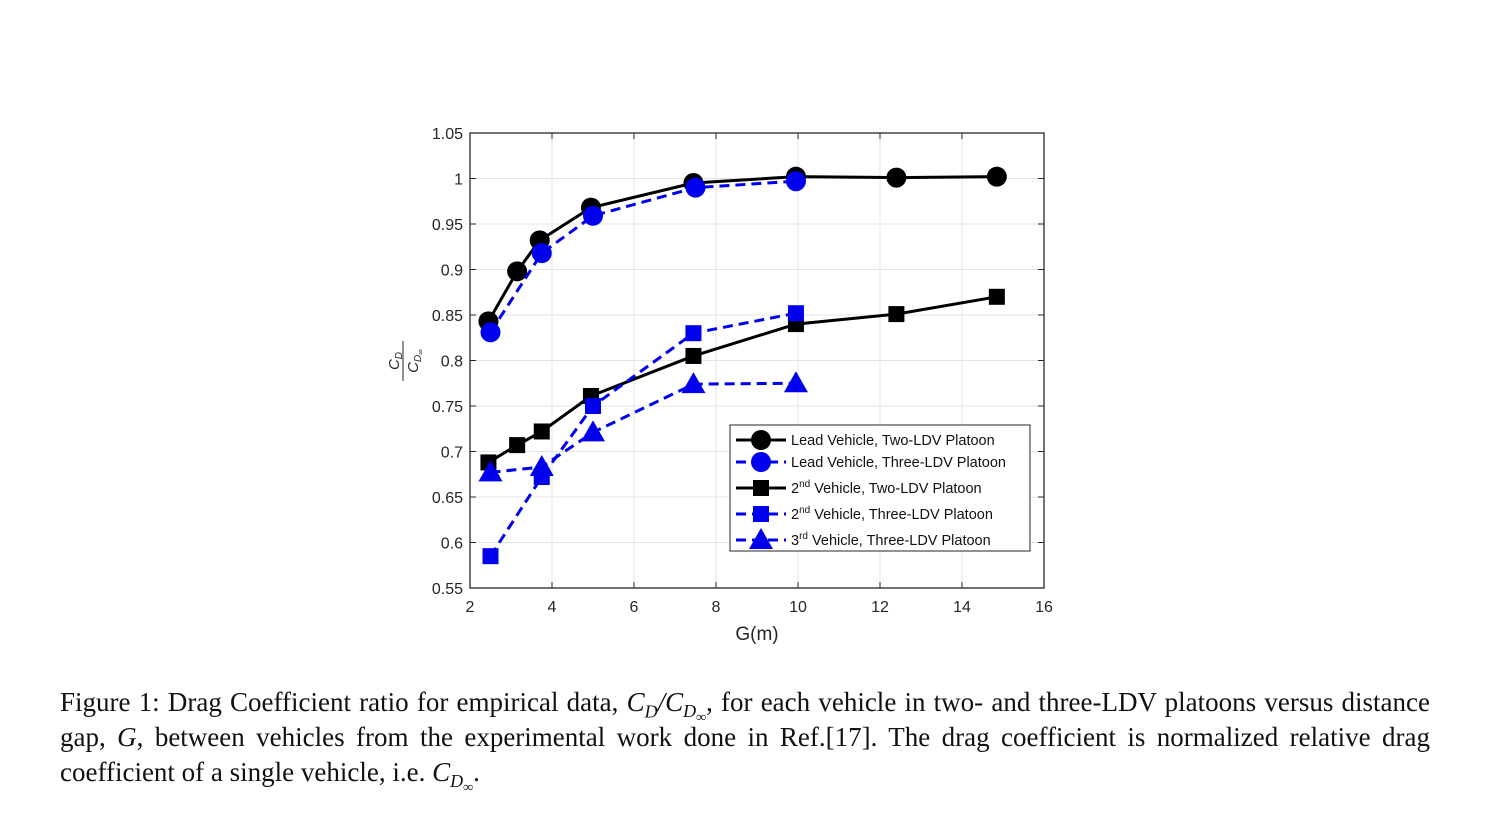 The width and height of the screenshot is (1496, 818). I want to click on legend-entry-label: Lead Vehicle, Two-LDV Platoon, so click(893, 441).